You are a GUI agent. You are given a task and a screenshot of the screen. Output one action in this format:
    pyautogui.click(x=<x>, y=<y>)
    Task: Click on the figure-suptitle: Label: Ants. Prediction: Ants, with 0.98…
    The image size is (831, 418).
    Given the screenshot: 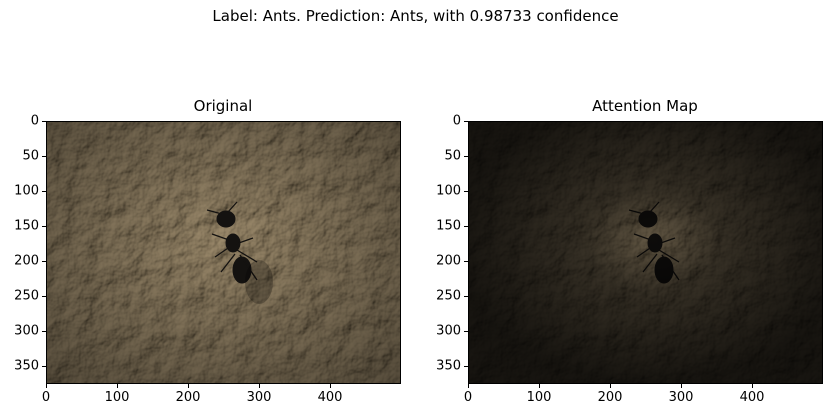 What is the action you would take?
    pyautogui.click(x=415, y=16)
    